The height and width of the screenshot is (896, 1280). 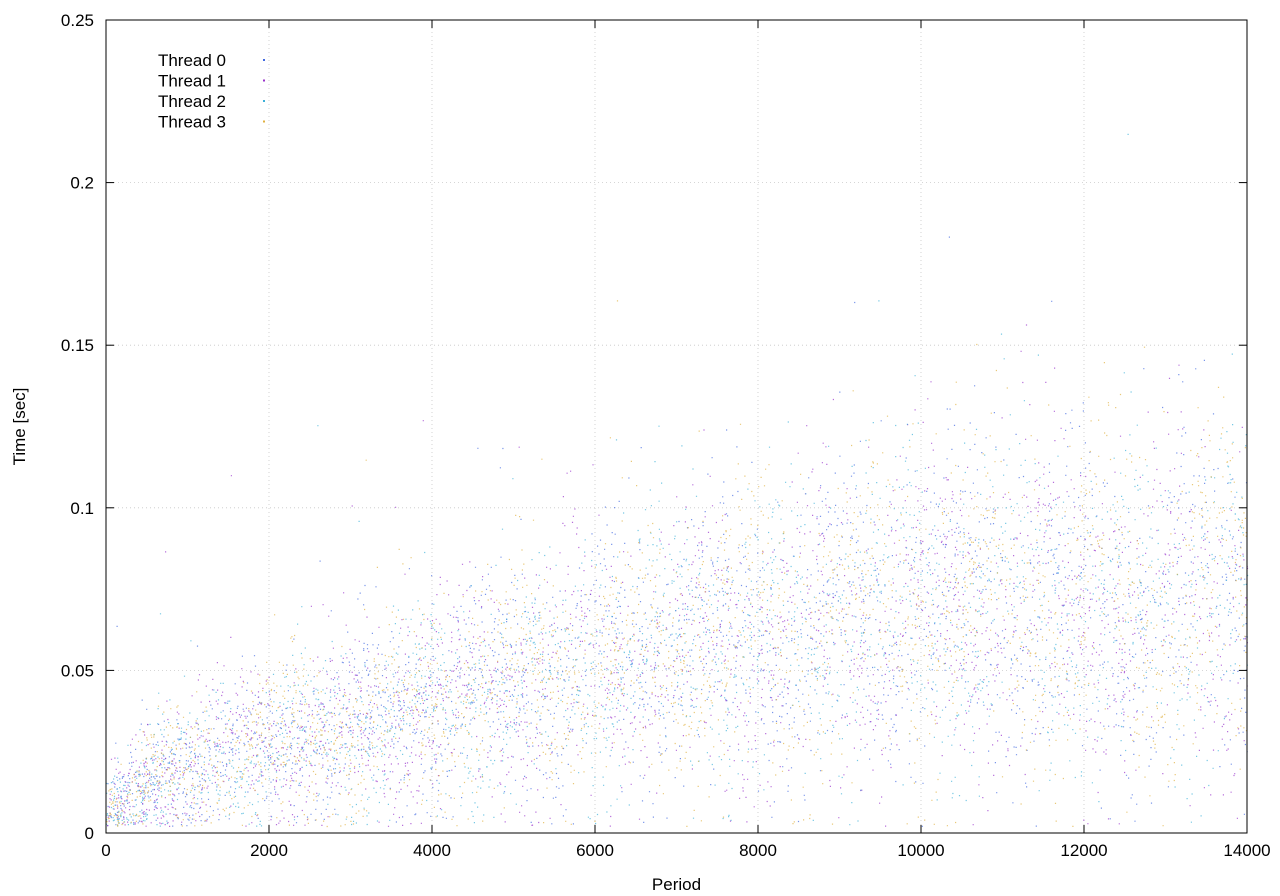 What do you see at coordinates (685, 850) in the screenshot?
I see `x-tick-labels: 0 2000 4000 6000 8000 10000 12000 14000` at bounding box center [685, 850].